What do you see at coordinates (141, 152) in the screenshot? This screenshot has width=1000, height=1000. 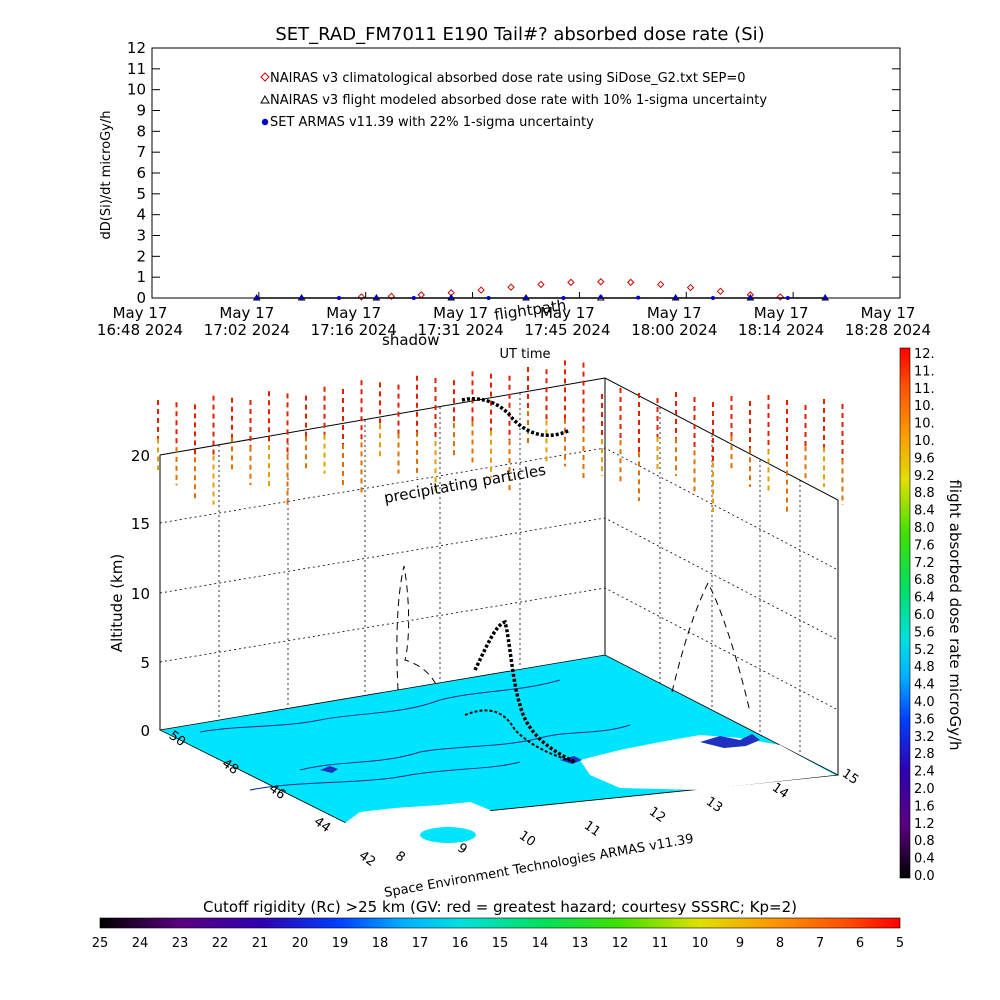 I see `y-tick-label: 7` at bounding box center [141, 152].